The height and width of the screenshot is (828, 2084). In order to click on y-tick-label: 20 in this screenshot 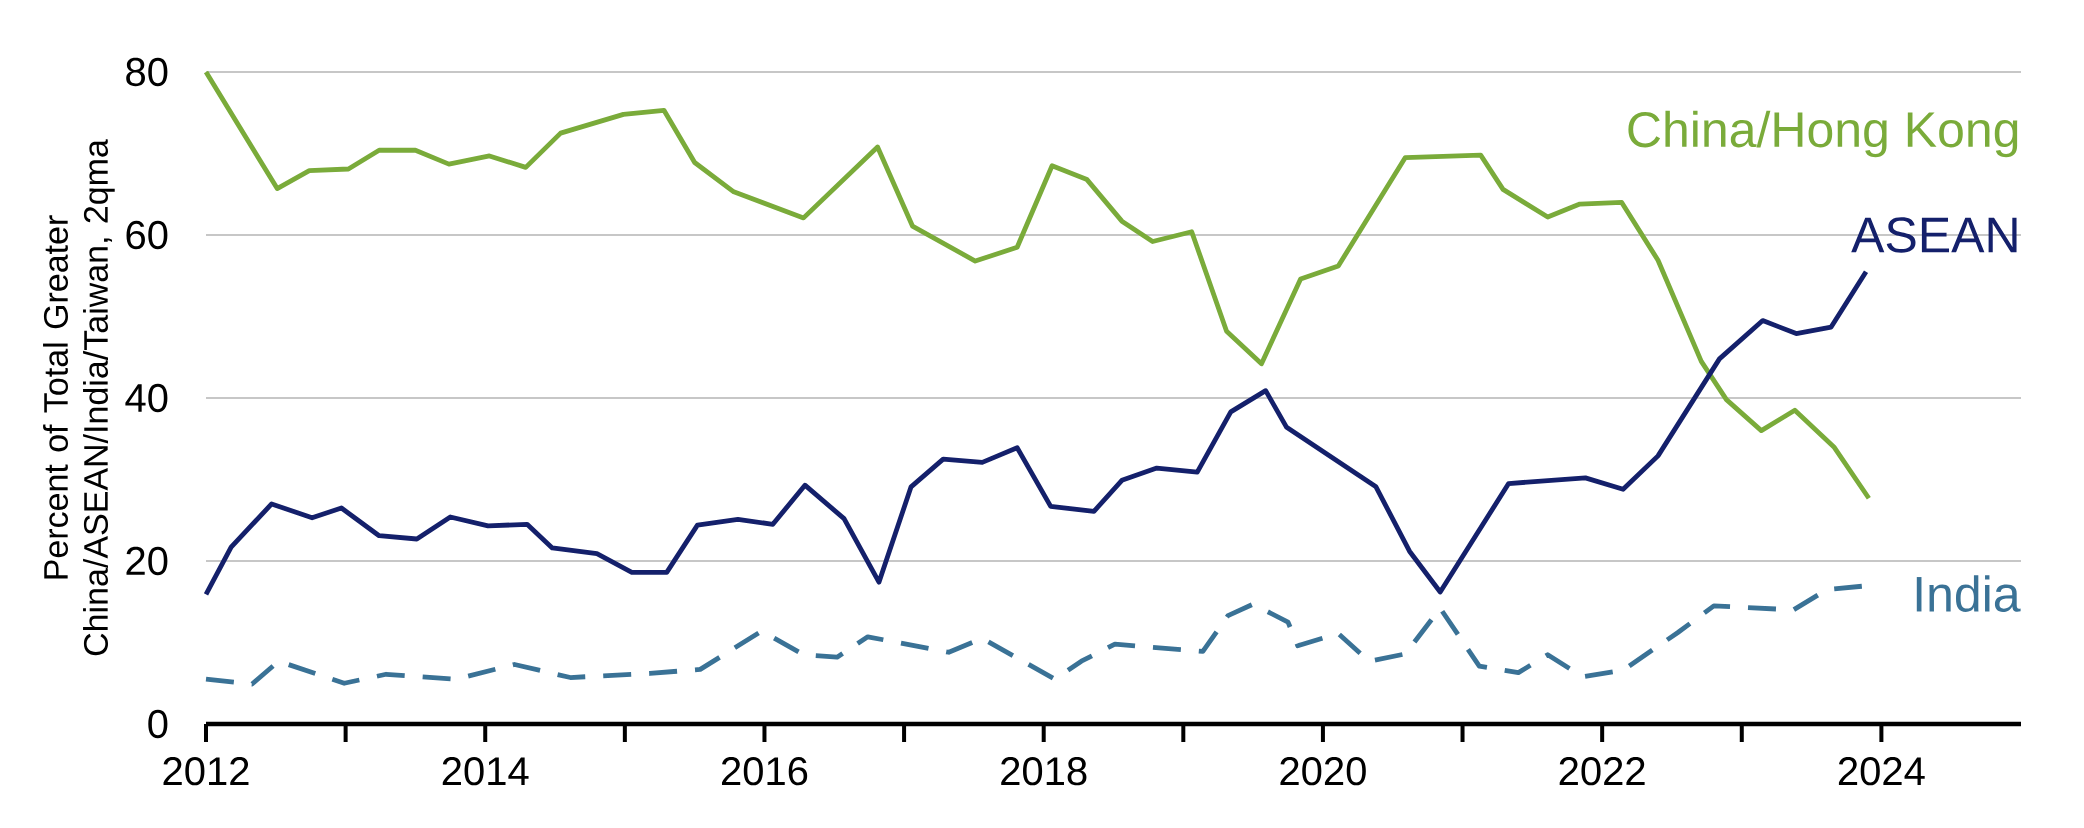, I will do `click(147, 561)`.